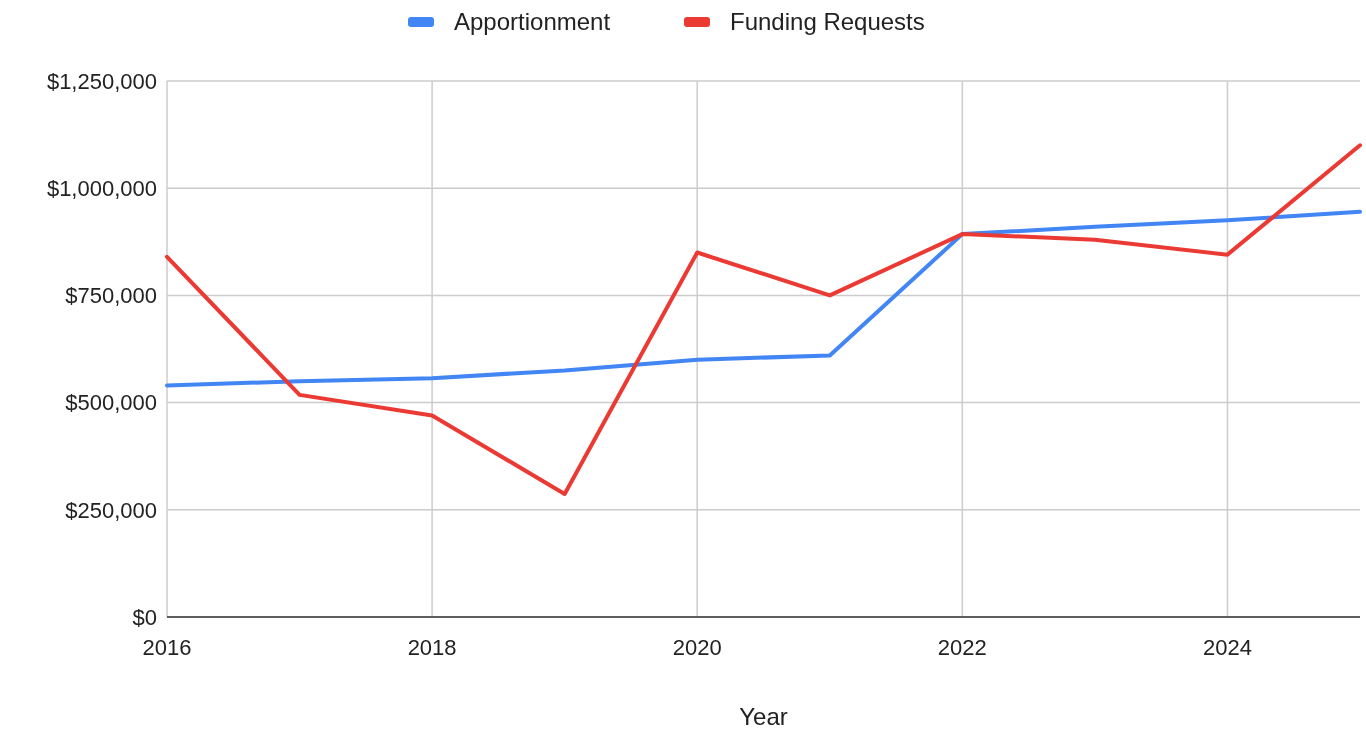 This screenshot has width=1366, height=731. What do you see at coordinates (111, 403) in the screenshot?
I see `y-tick-label: $500,000` at bounding box center [111, 403].